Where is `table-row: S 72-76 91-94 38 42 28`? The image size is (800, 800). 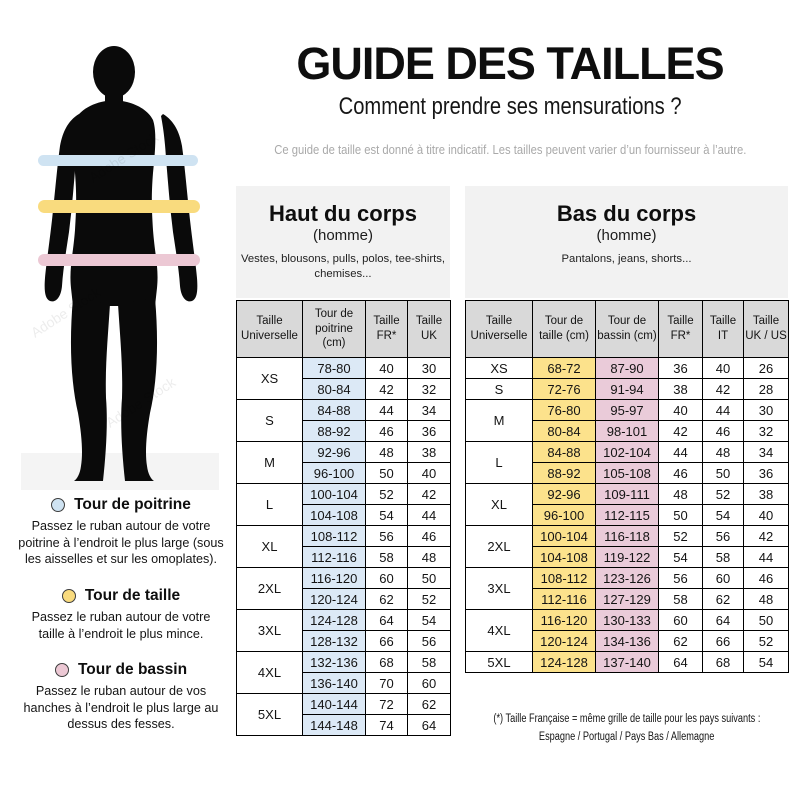 table-row: S 72-76 91-94 38 42 28 is located at coordinates (627, 389).